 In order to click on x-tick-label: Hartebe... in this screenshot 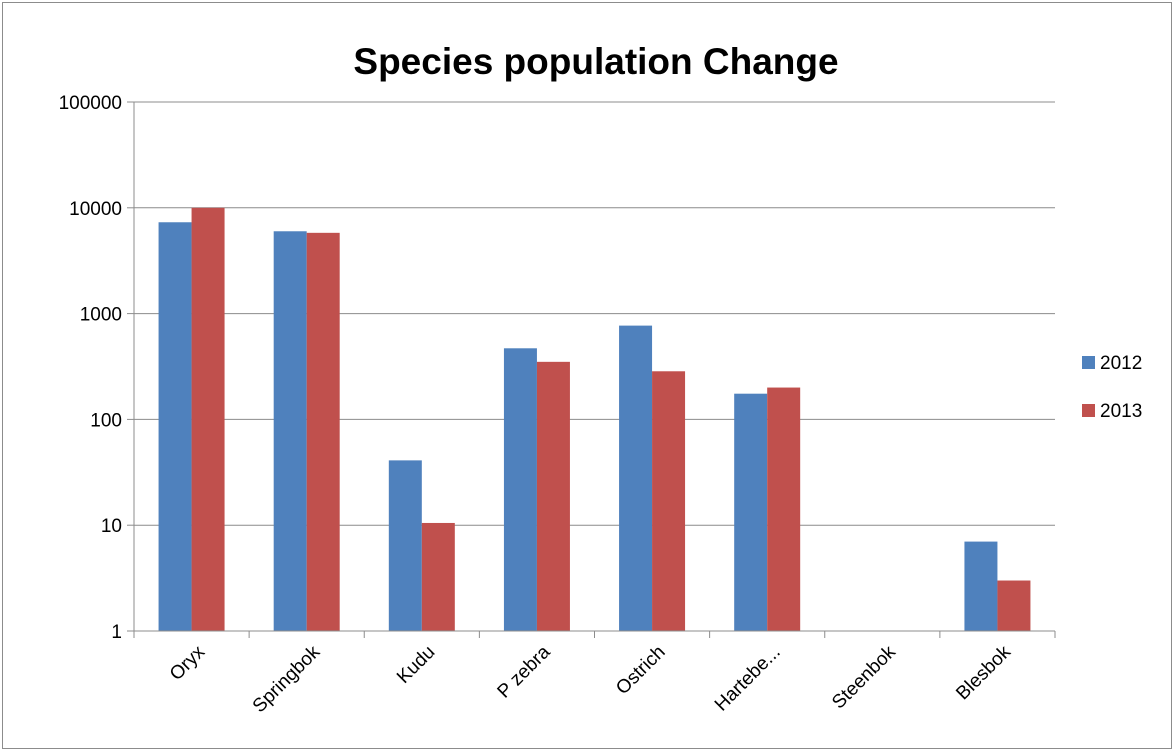, I will do `click(748, 679)`.